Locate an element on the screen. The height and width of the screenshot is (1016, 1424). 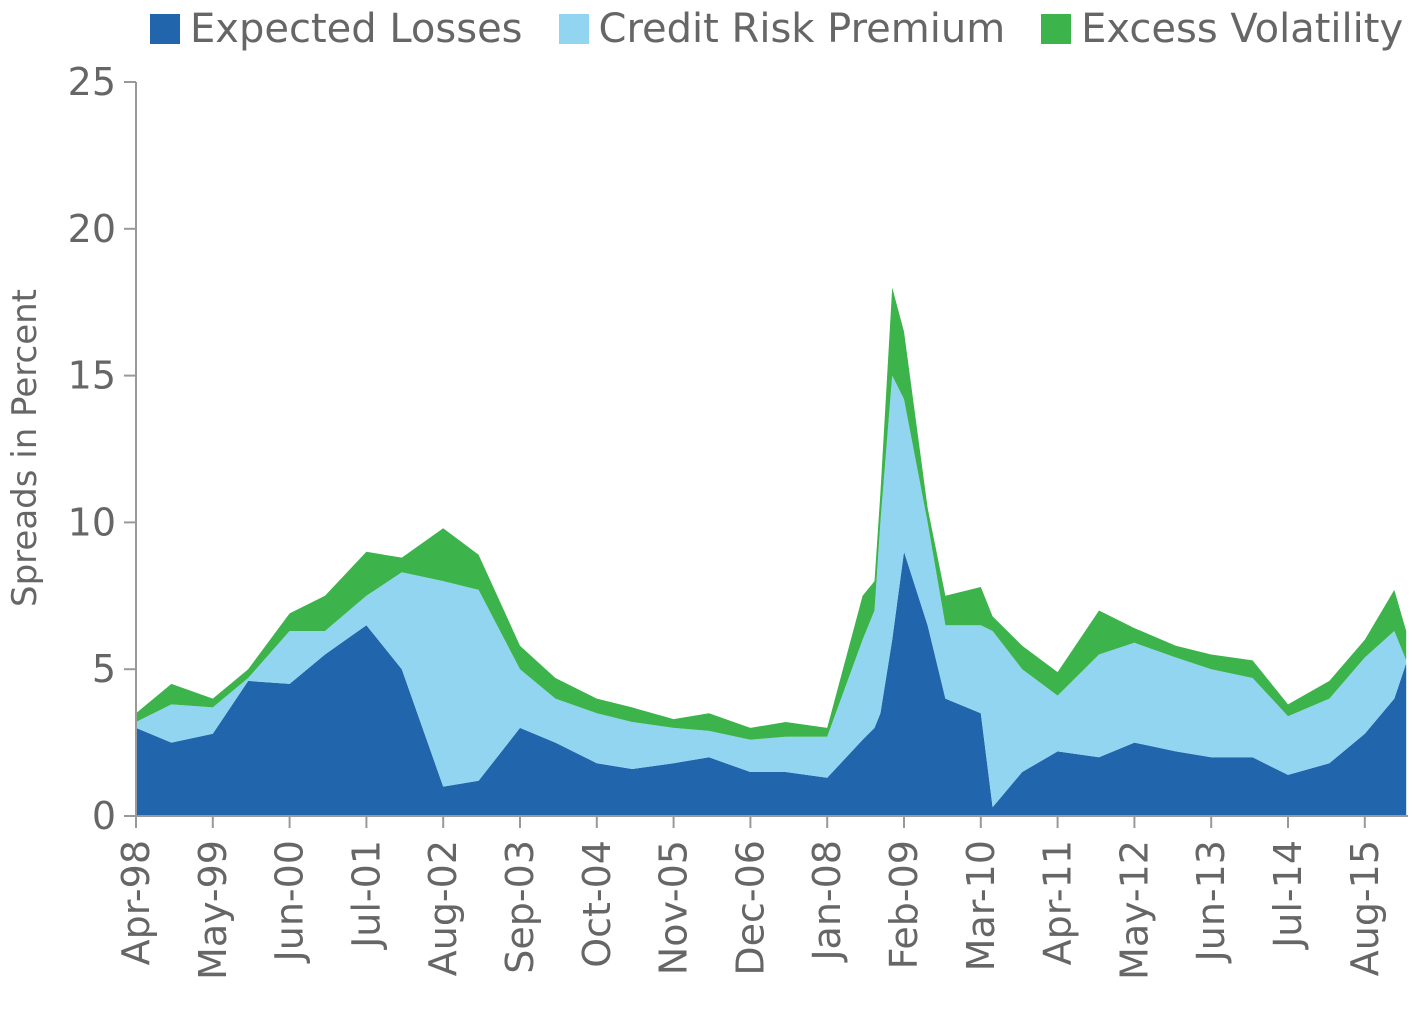
legend-swatch-excess-volatility is located at coordinates (1056, 29).